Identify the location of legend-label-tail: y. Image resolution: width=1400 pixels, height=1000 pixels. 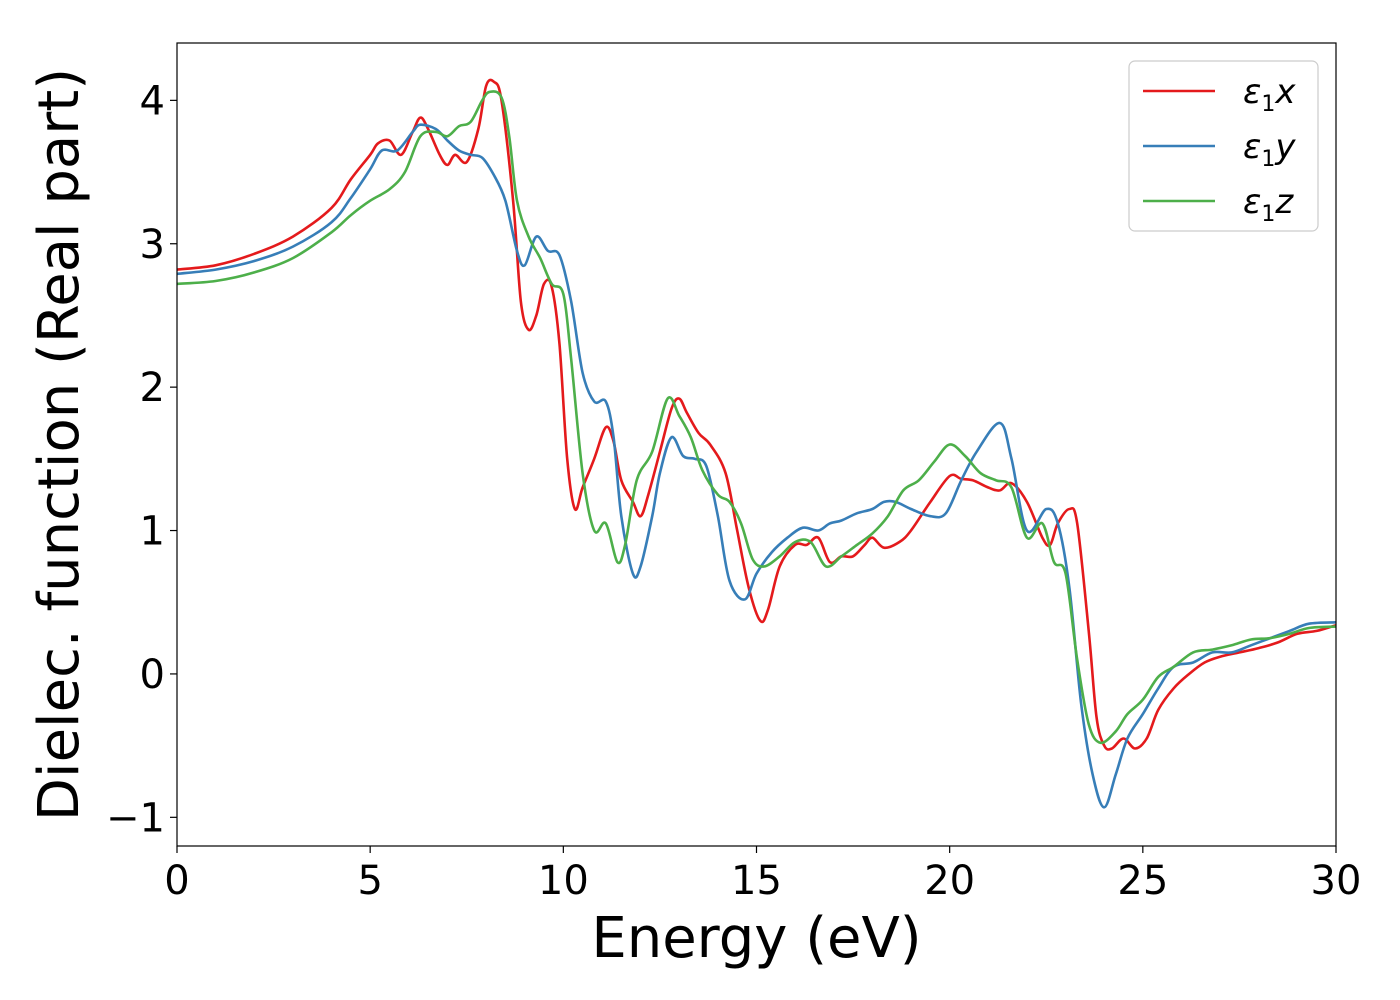
(1285, 147).